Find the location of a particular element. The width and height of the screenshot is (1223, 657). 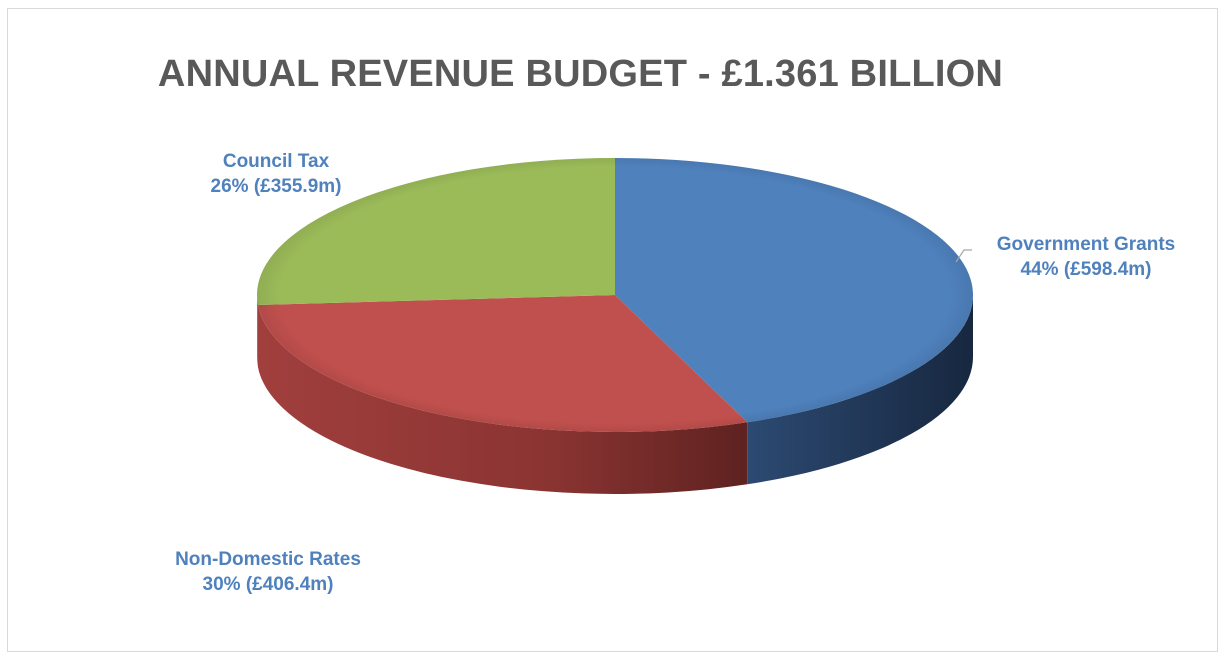

data-label-government-grants: Government Grants 44% (£598.4m) is located at coordinates (1086, 257).